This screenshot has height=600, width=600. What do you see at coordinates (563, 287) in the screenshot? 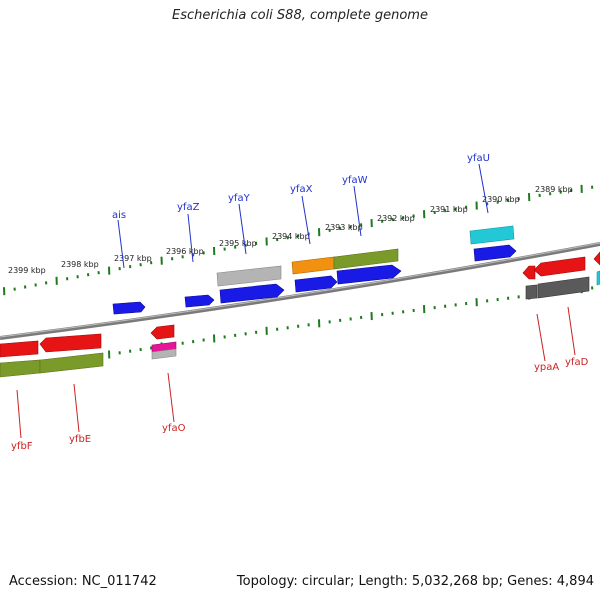
I see `gene-arrow-yfad-grey` at bounding box center [563, 287].